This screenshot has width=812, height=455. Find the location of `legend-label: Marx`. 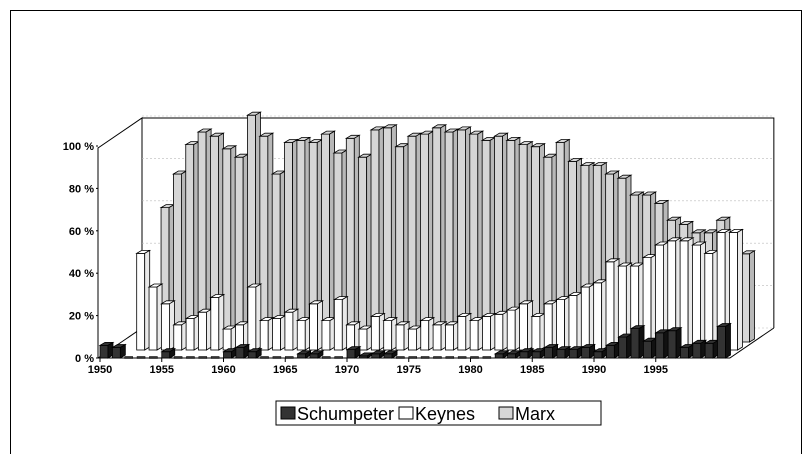

legend-label: Marx is located at coordinates (535, 414).